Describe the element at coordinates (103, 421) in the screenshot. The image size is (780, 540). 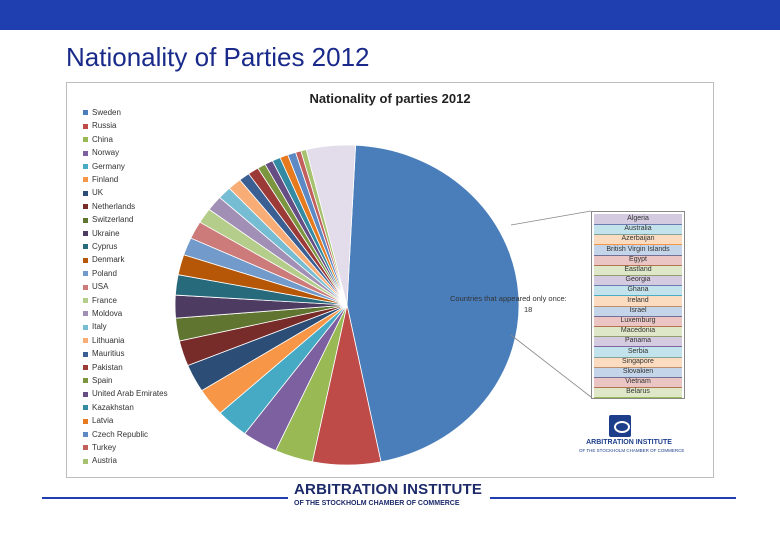
I see `legend-label: Latvia` at that location.